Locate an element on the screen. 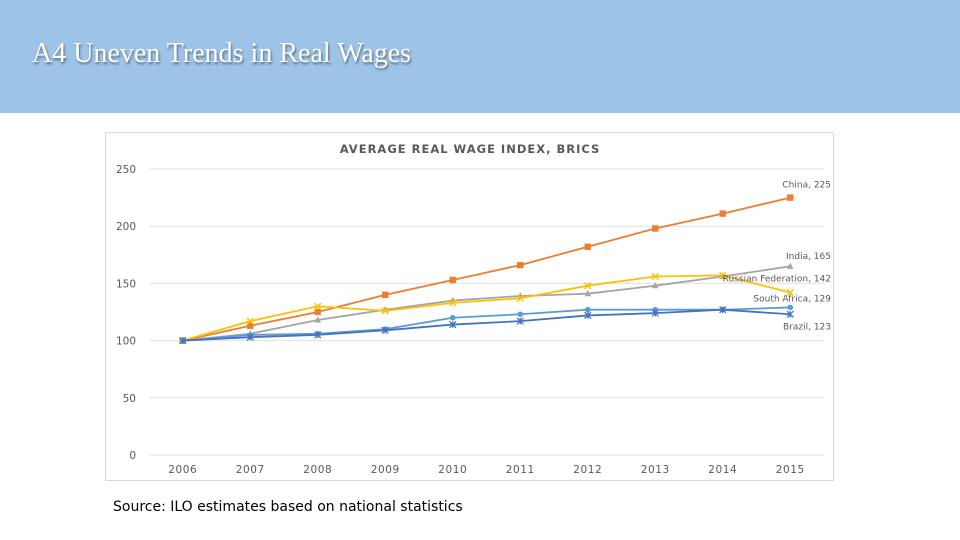 The image size is (960, 540). y-tick-label: 100 is located at coordinates (126, 342).